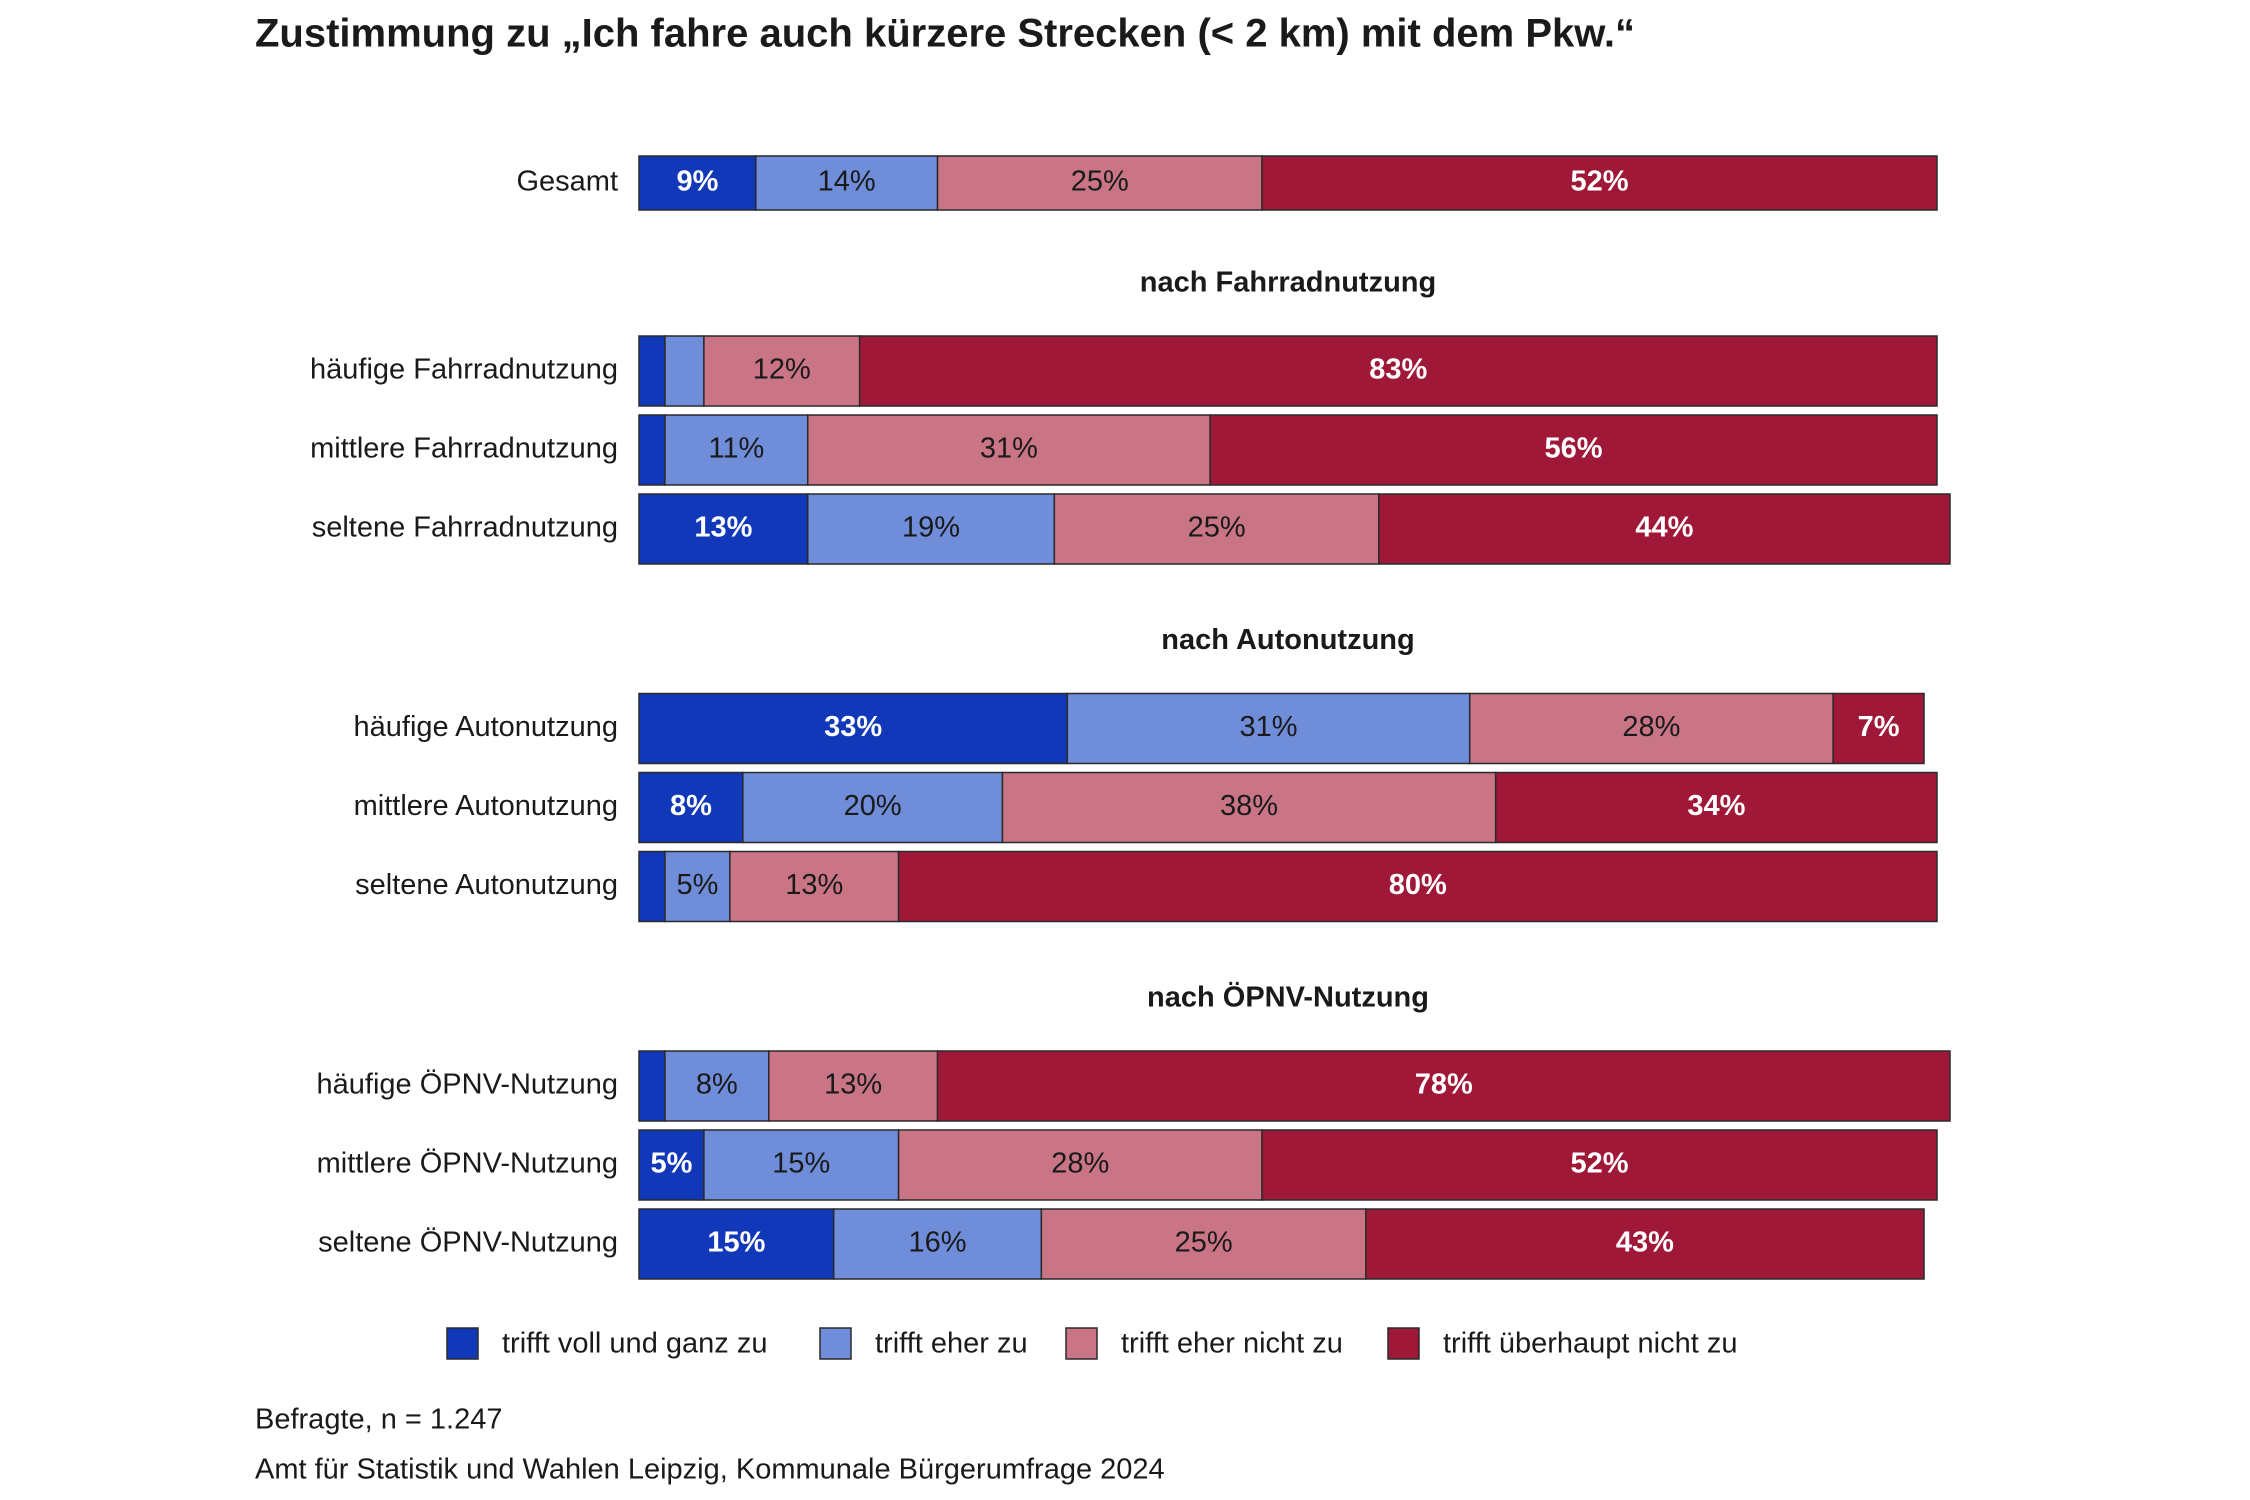 This screenshot has height=1500, width=2250. Describe the element at coordinates (486, 727) in the screenshot. I see `category-label: häufige Autonutzung` at that location.